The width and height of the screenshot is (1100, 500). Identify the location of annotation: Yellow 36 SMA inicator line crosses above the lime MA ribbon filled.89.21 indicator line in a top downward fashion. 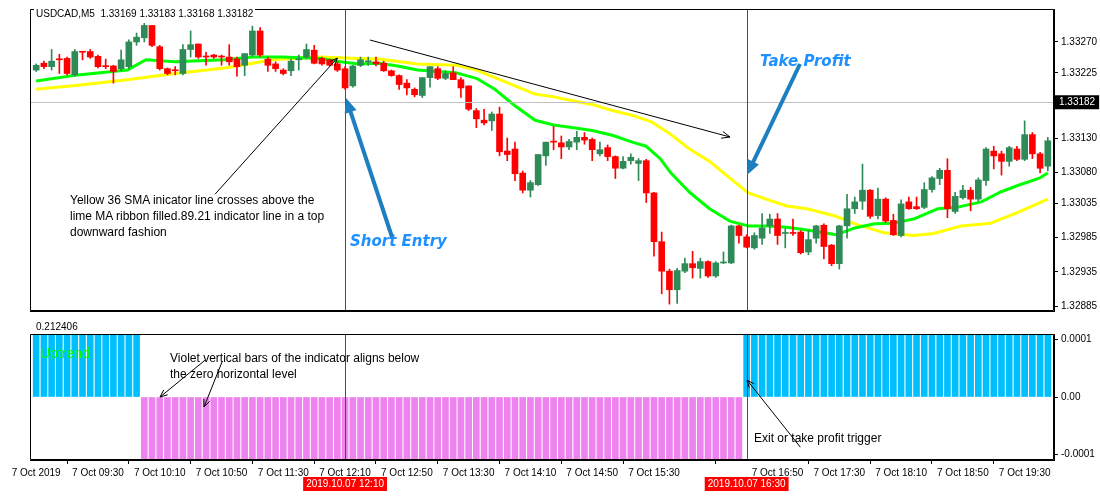
(198, 216).